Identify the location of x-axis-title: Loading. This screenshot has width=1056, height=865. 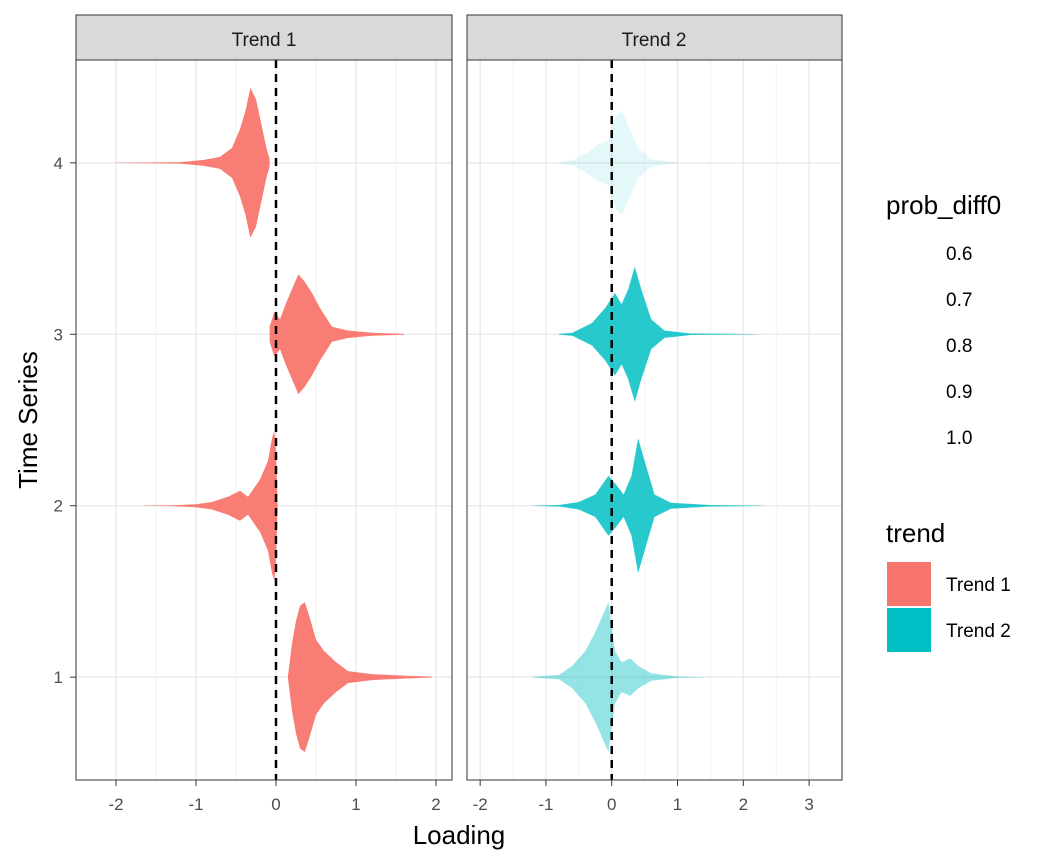
(459, 835).